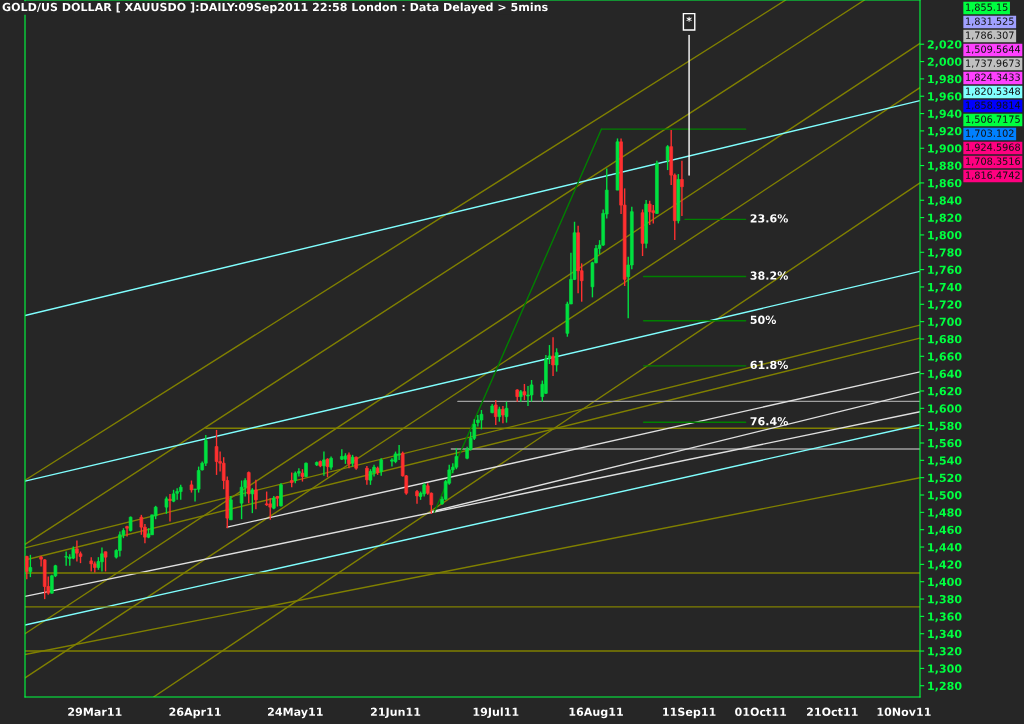 The height and width of the screenshot is (724, 1024). Describe the element at coordinates (596, 713) in the screenshot. I see `x-tick-label: 16Aug11` at that location.